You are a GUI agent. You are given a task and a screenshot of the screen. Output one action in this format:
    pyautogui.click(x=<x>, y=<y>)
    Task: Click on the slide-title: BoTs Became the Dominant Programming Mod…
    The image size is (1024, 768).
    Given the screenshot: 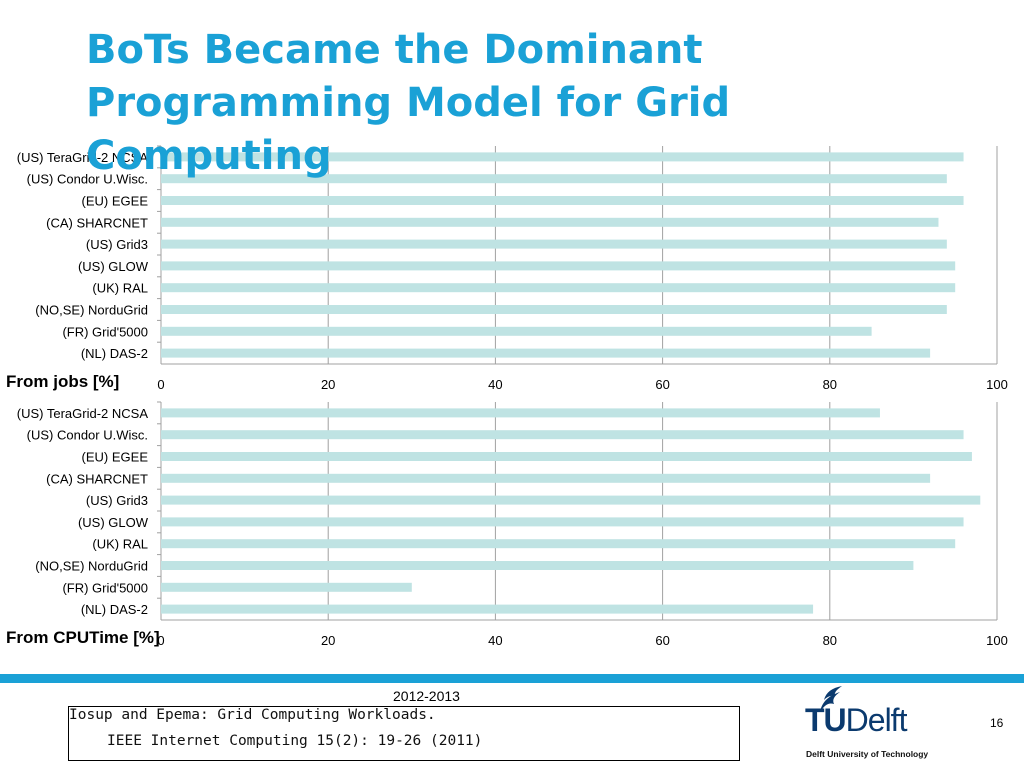 What is the action you would take?
    pyautogui.click(x=408, y=103)
    